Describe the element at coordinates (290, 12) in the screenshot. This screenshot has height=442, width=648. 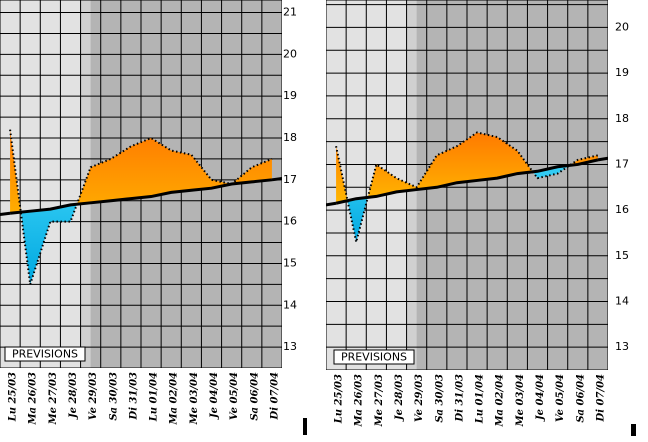
I see `y-tick-label: 21` at that location.